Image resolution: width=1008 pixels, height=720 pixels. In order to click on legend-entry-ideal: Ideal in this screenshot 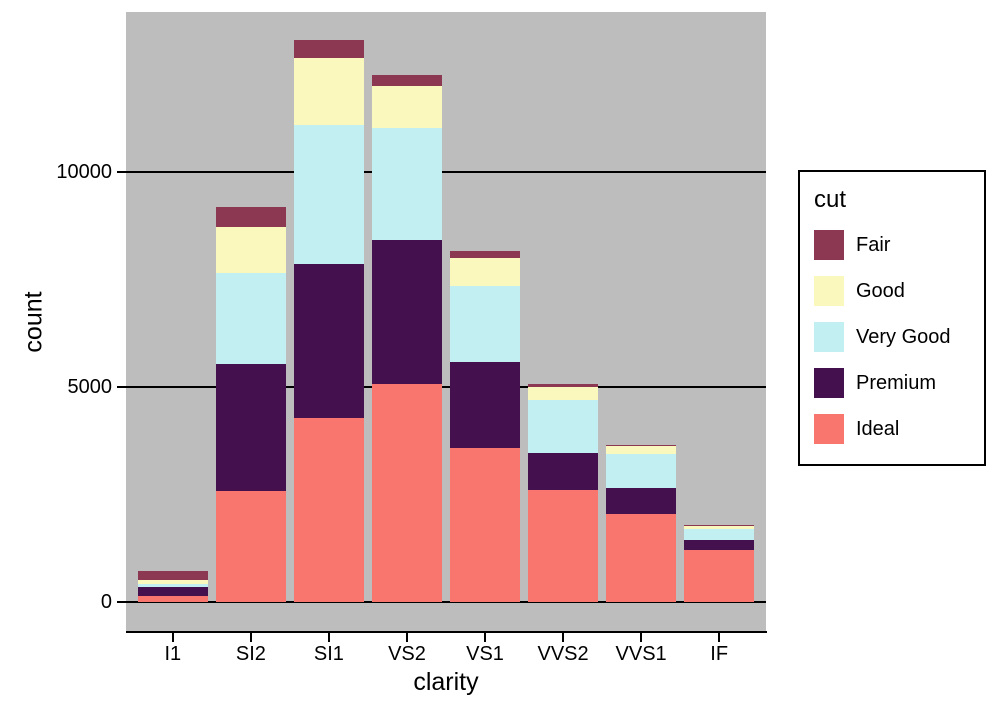, I will do `click(892, 429)`.